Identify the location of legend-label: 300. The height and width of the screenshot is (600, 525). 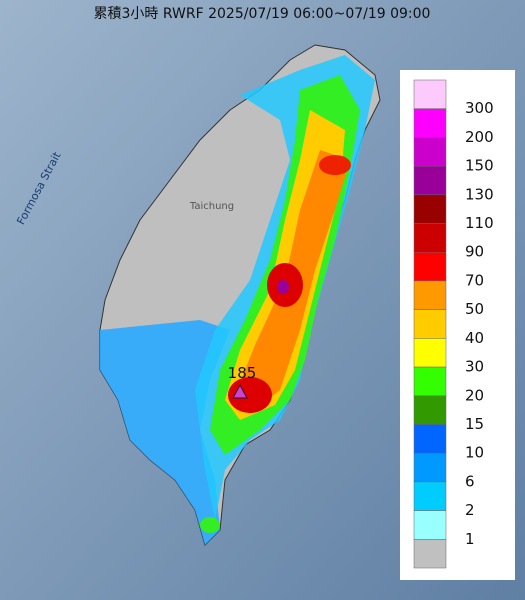
(479, 108).